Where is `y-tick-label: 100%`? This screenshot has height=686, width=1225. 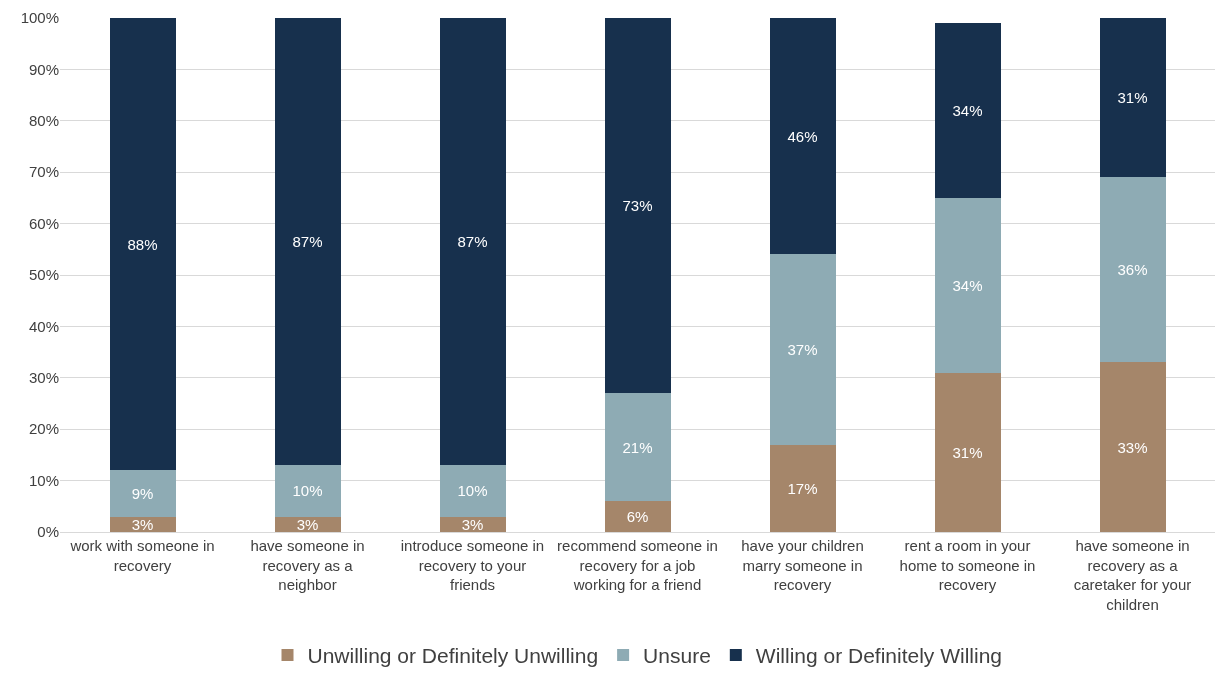 y-tick-label: 100% is located at coordinates (39, 18).